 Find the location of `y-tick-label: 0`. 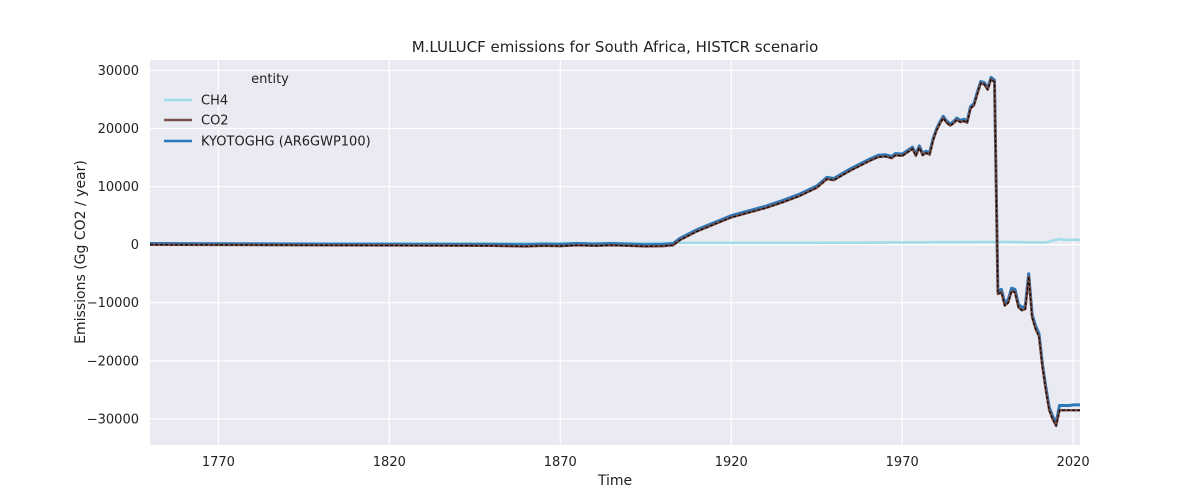

y-tick-label: 0 is located at coordinates (135, 245).